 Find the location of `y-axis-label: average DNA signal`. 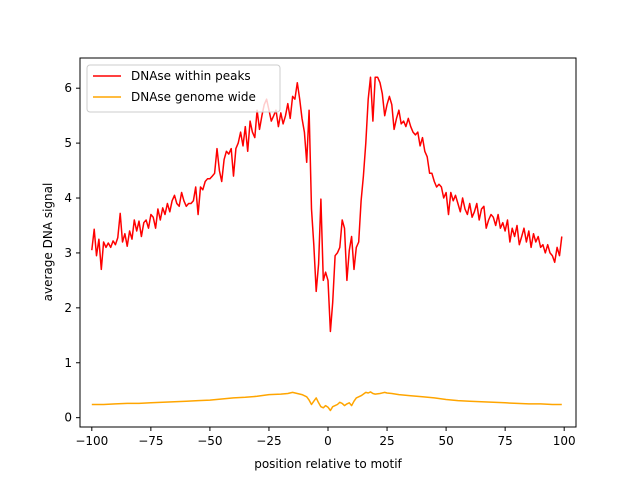

y-axis-label: average DNA signal is located at coordinates (48, 242).